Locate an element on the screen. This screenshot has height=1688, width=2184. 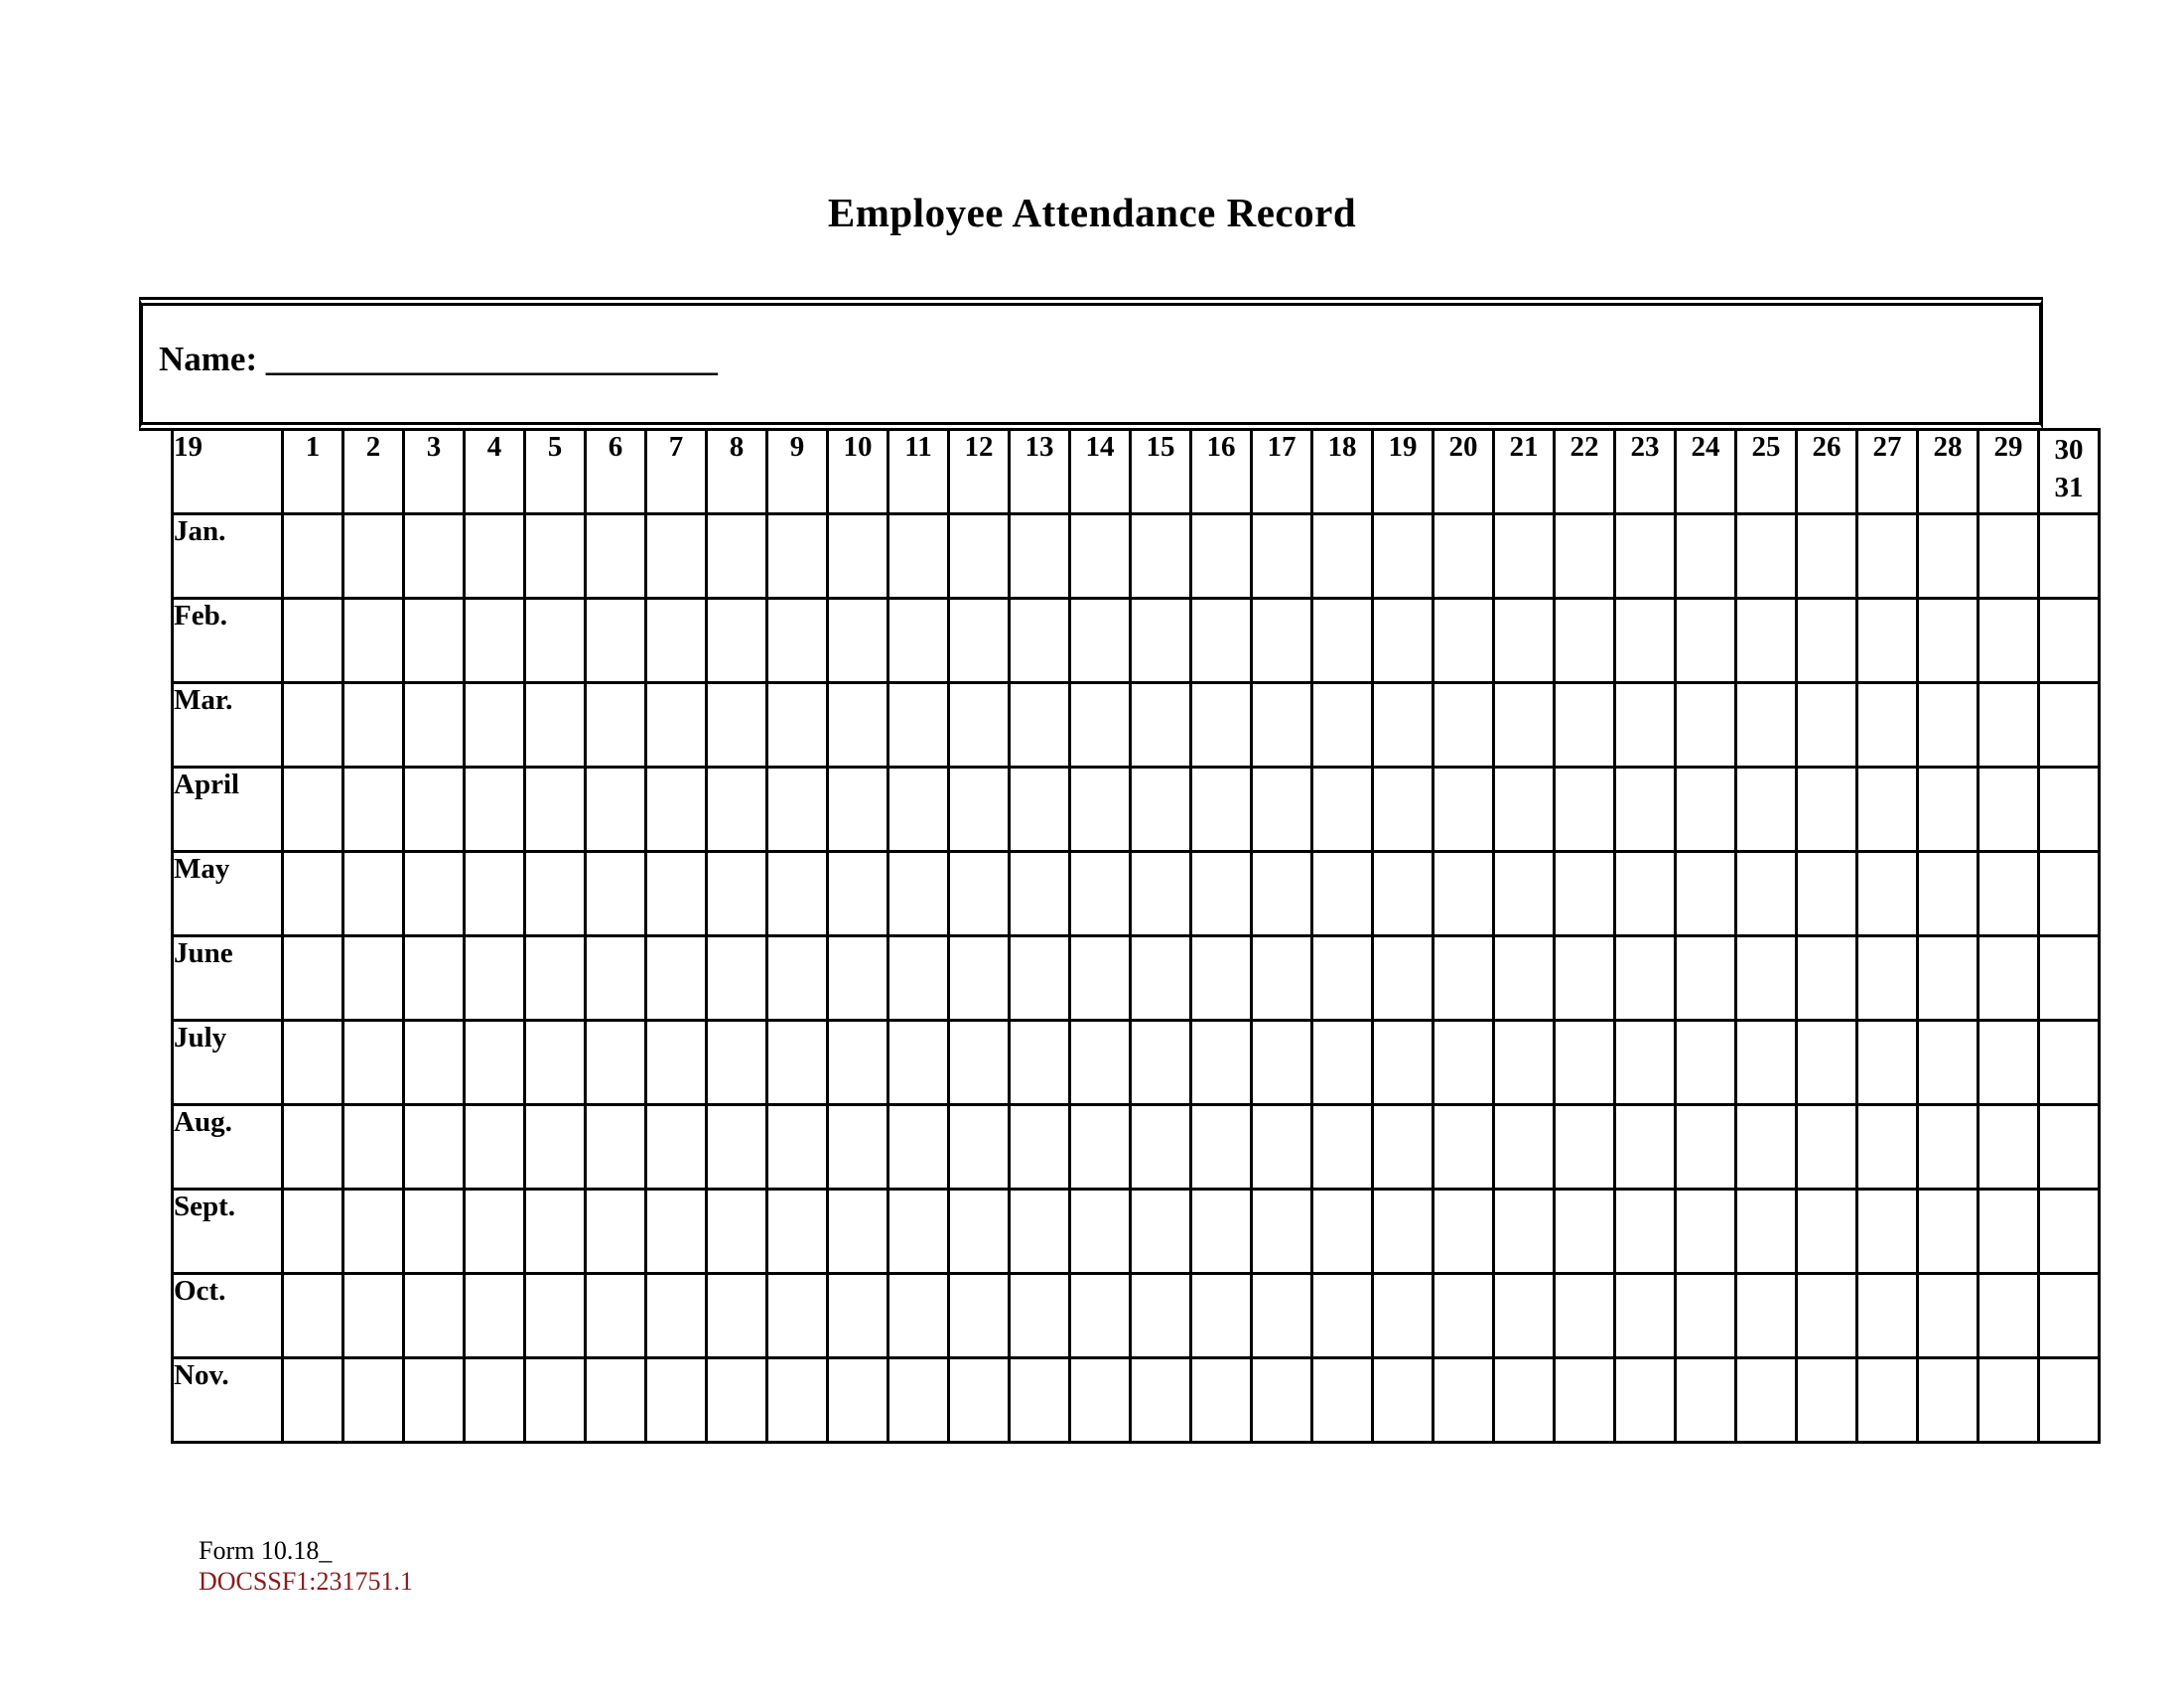
name-label: Name: is located at coordinates (208, 359).